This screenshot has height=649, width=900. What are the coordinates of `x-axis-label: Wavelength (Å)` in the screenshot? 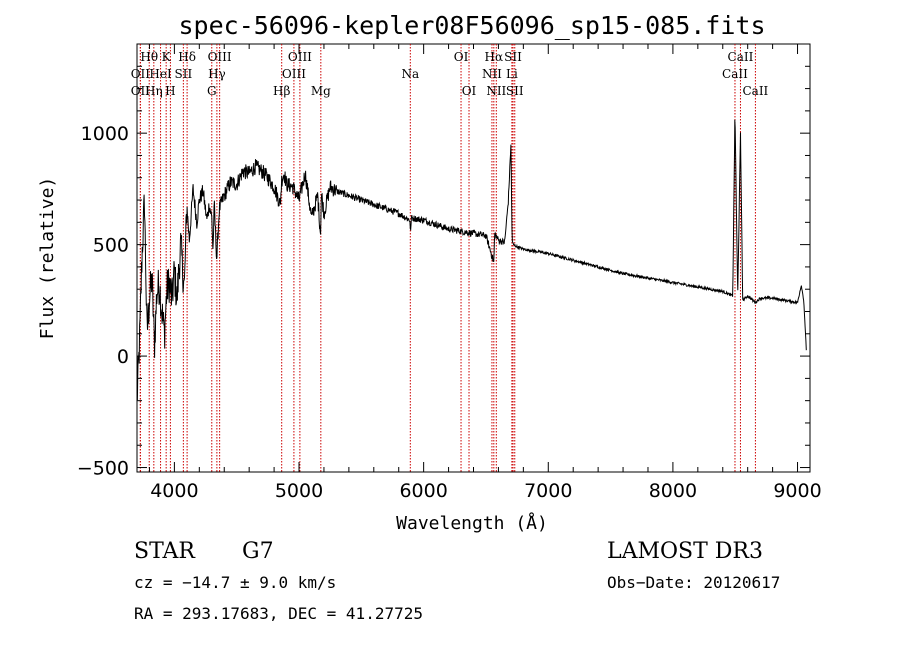 It's located at (472, 523).